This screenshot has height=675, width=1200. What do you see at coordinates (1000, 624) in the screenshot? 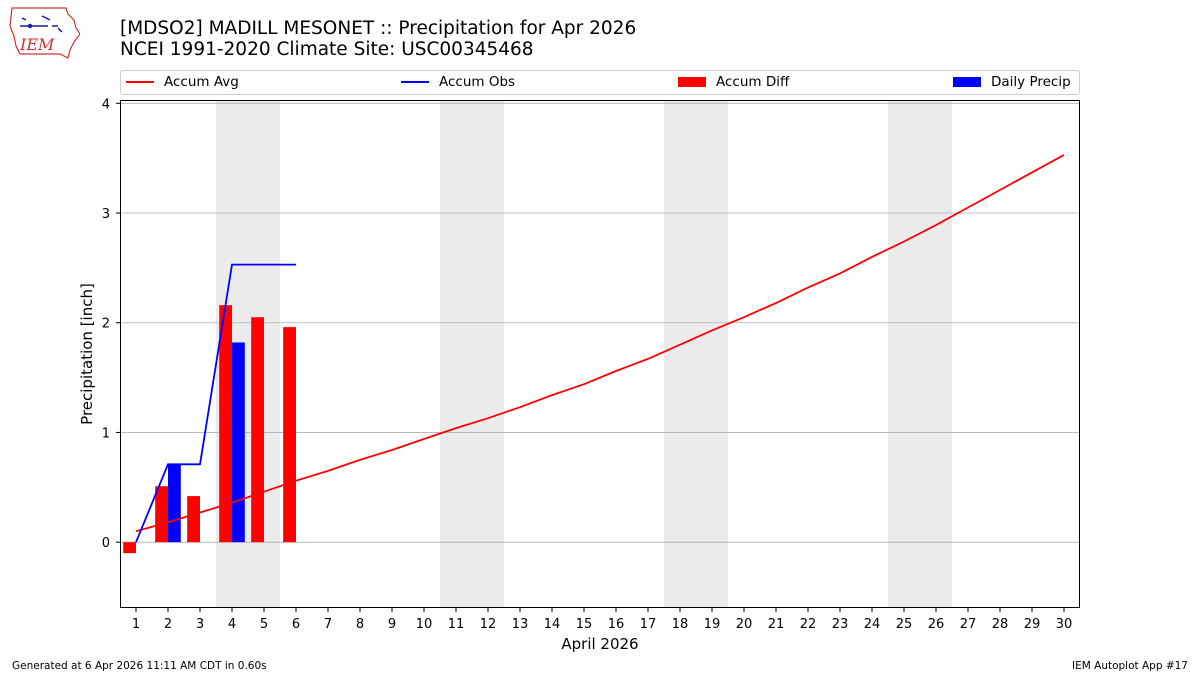
I see `x-tick-label-28: 28` at bounding box center [1000, 624].